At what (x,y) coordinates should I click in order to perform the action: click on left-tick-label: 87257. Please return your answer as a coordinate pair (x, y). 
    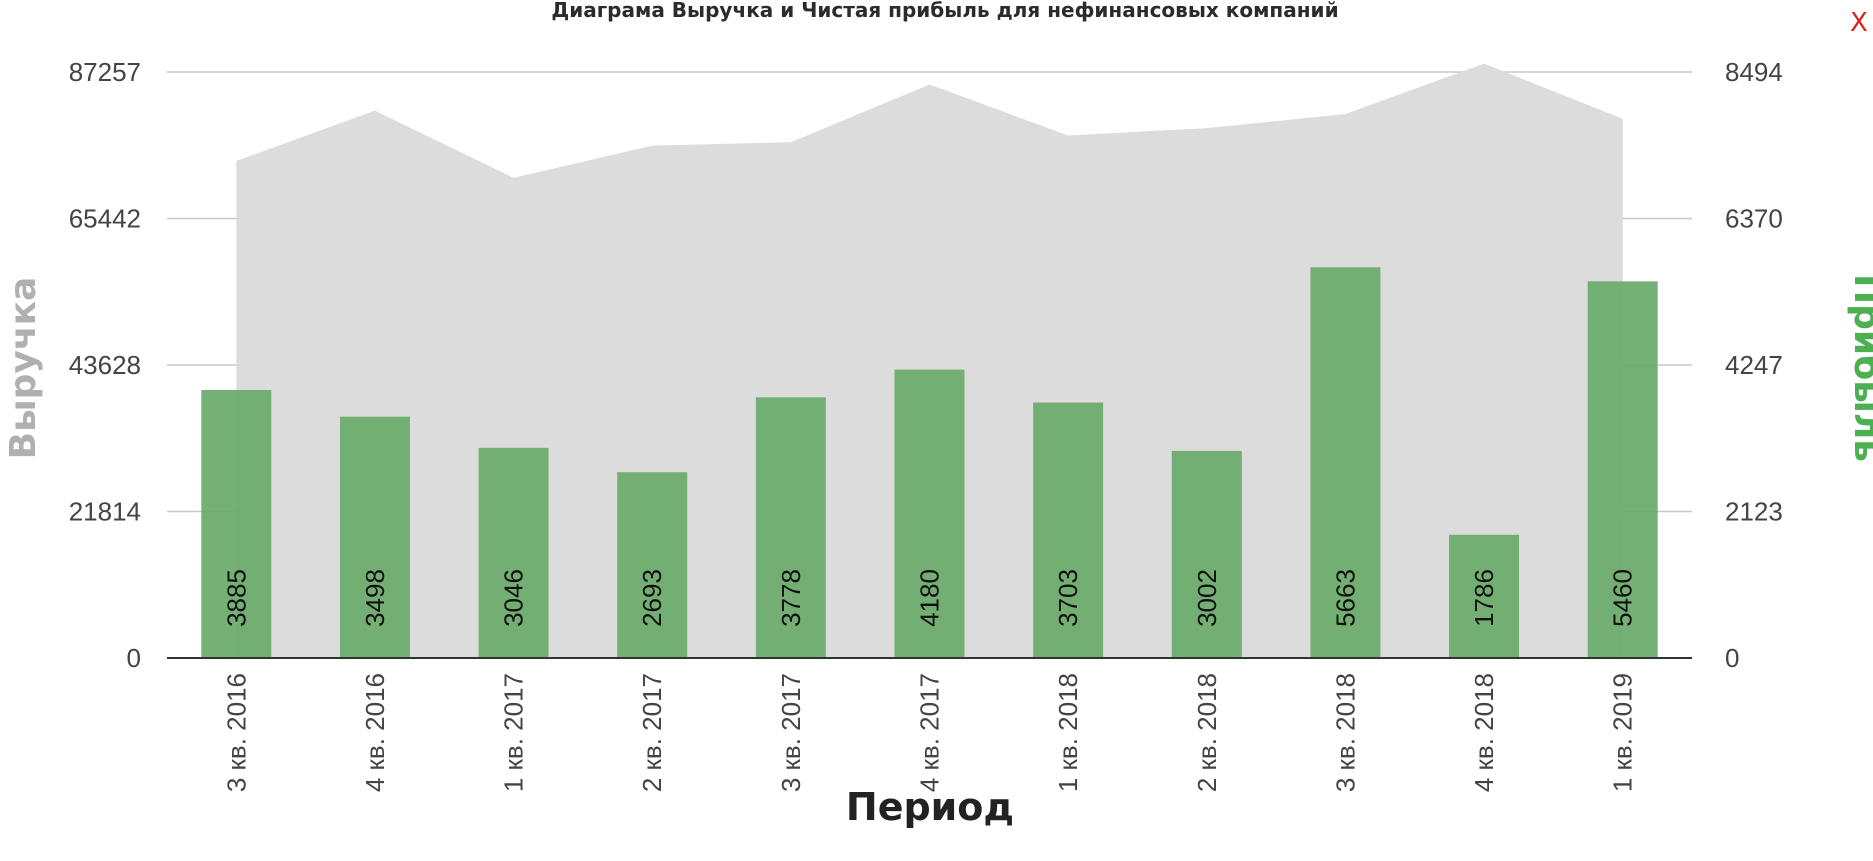
    Looking at the image, I should click on (105, 72).